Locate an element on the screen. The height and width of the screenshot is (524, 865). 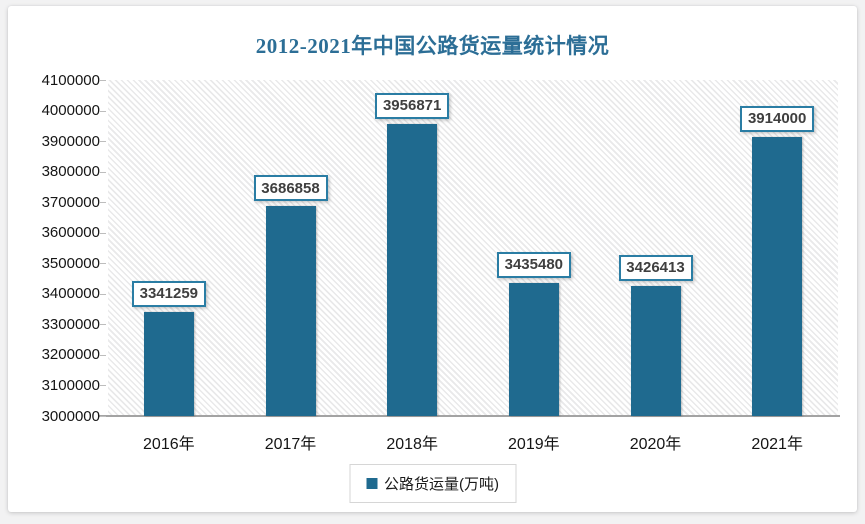
y-axis-tick-label: 3500000 is located at coordinates (70, 263).